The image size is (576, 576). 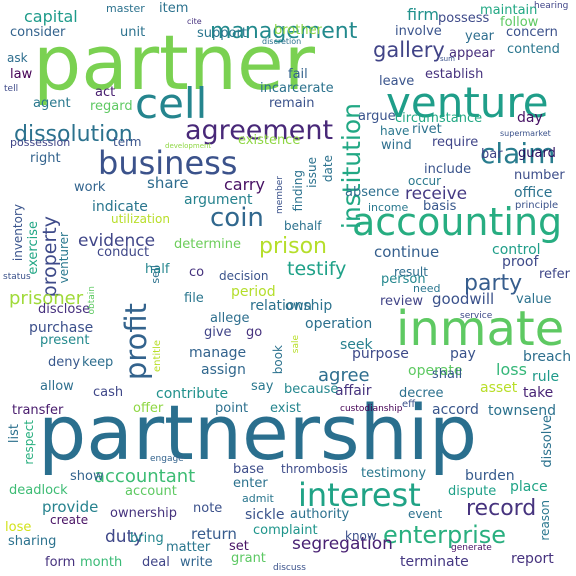 What do you see at coordinates (194, 298) in the screenshot?
I see `word-file: file` at bounding box center [194, 298].